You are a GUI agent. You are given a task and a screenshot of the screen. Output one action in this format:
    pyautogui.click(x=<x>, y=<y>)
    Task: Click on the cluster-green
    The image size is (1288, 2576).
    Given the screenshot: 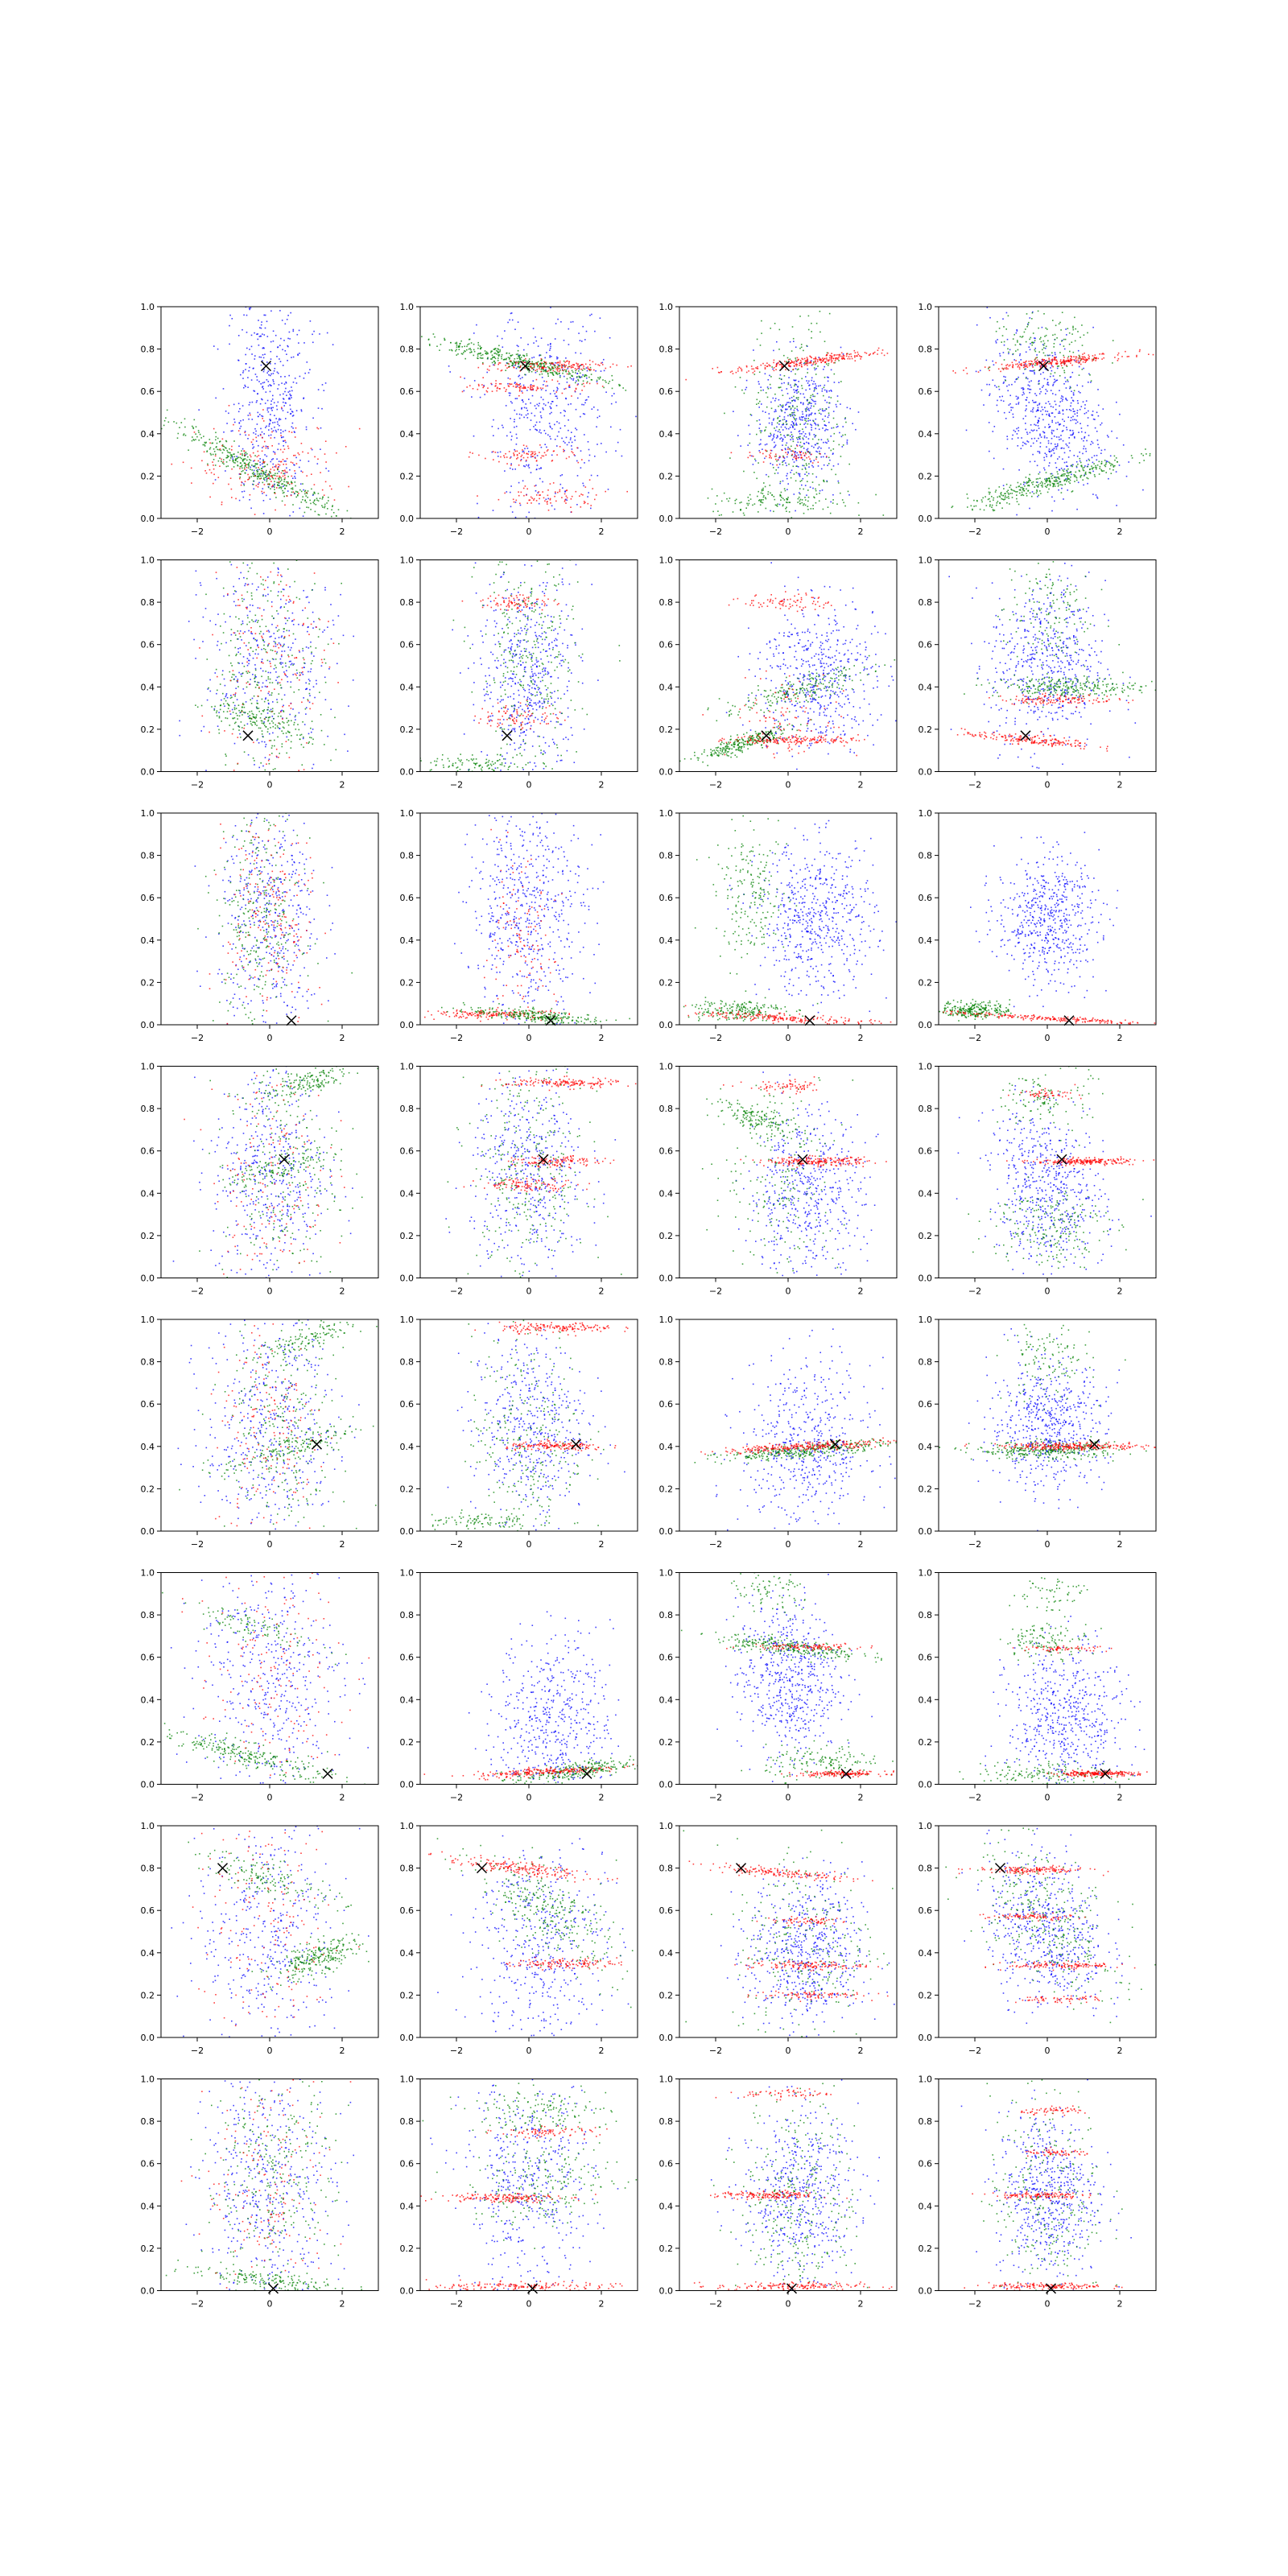 What is the action you would take?
    pyautogui.click(x=796, y=503)
    